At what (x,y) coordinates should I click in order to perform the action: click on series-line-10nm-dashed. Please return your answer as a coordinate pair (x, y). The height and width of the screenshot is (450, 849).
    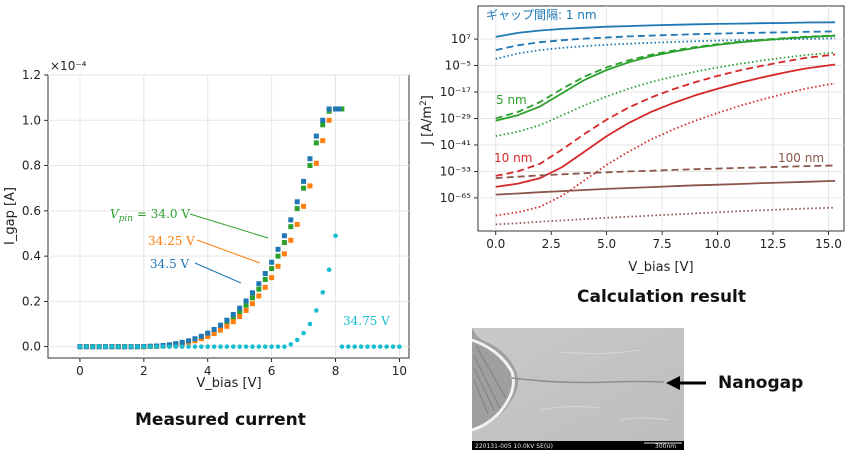
    Looking at the image, I should click on (665, 115).